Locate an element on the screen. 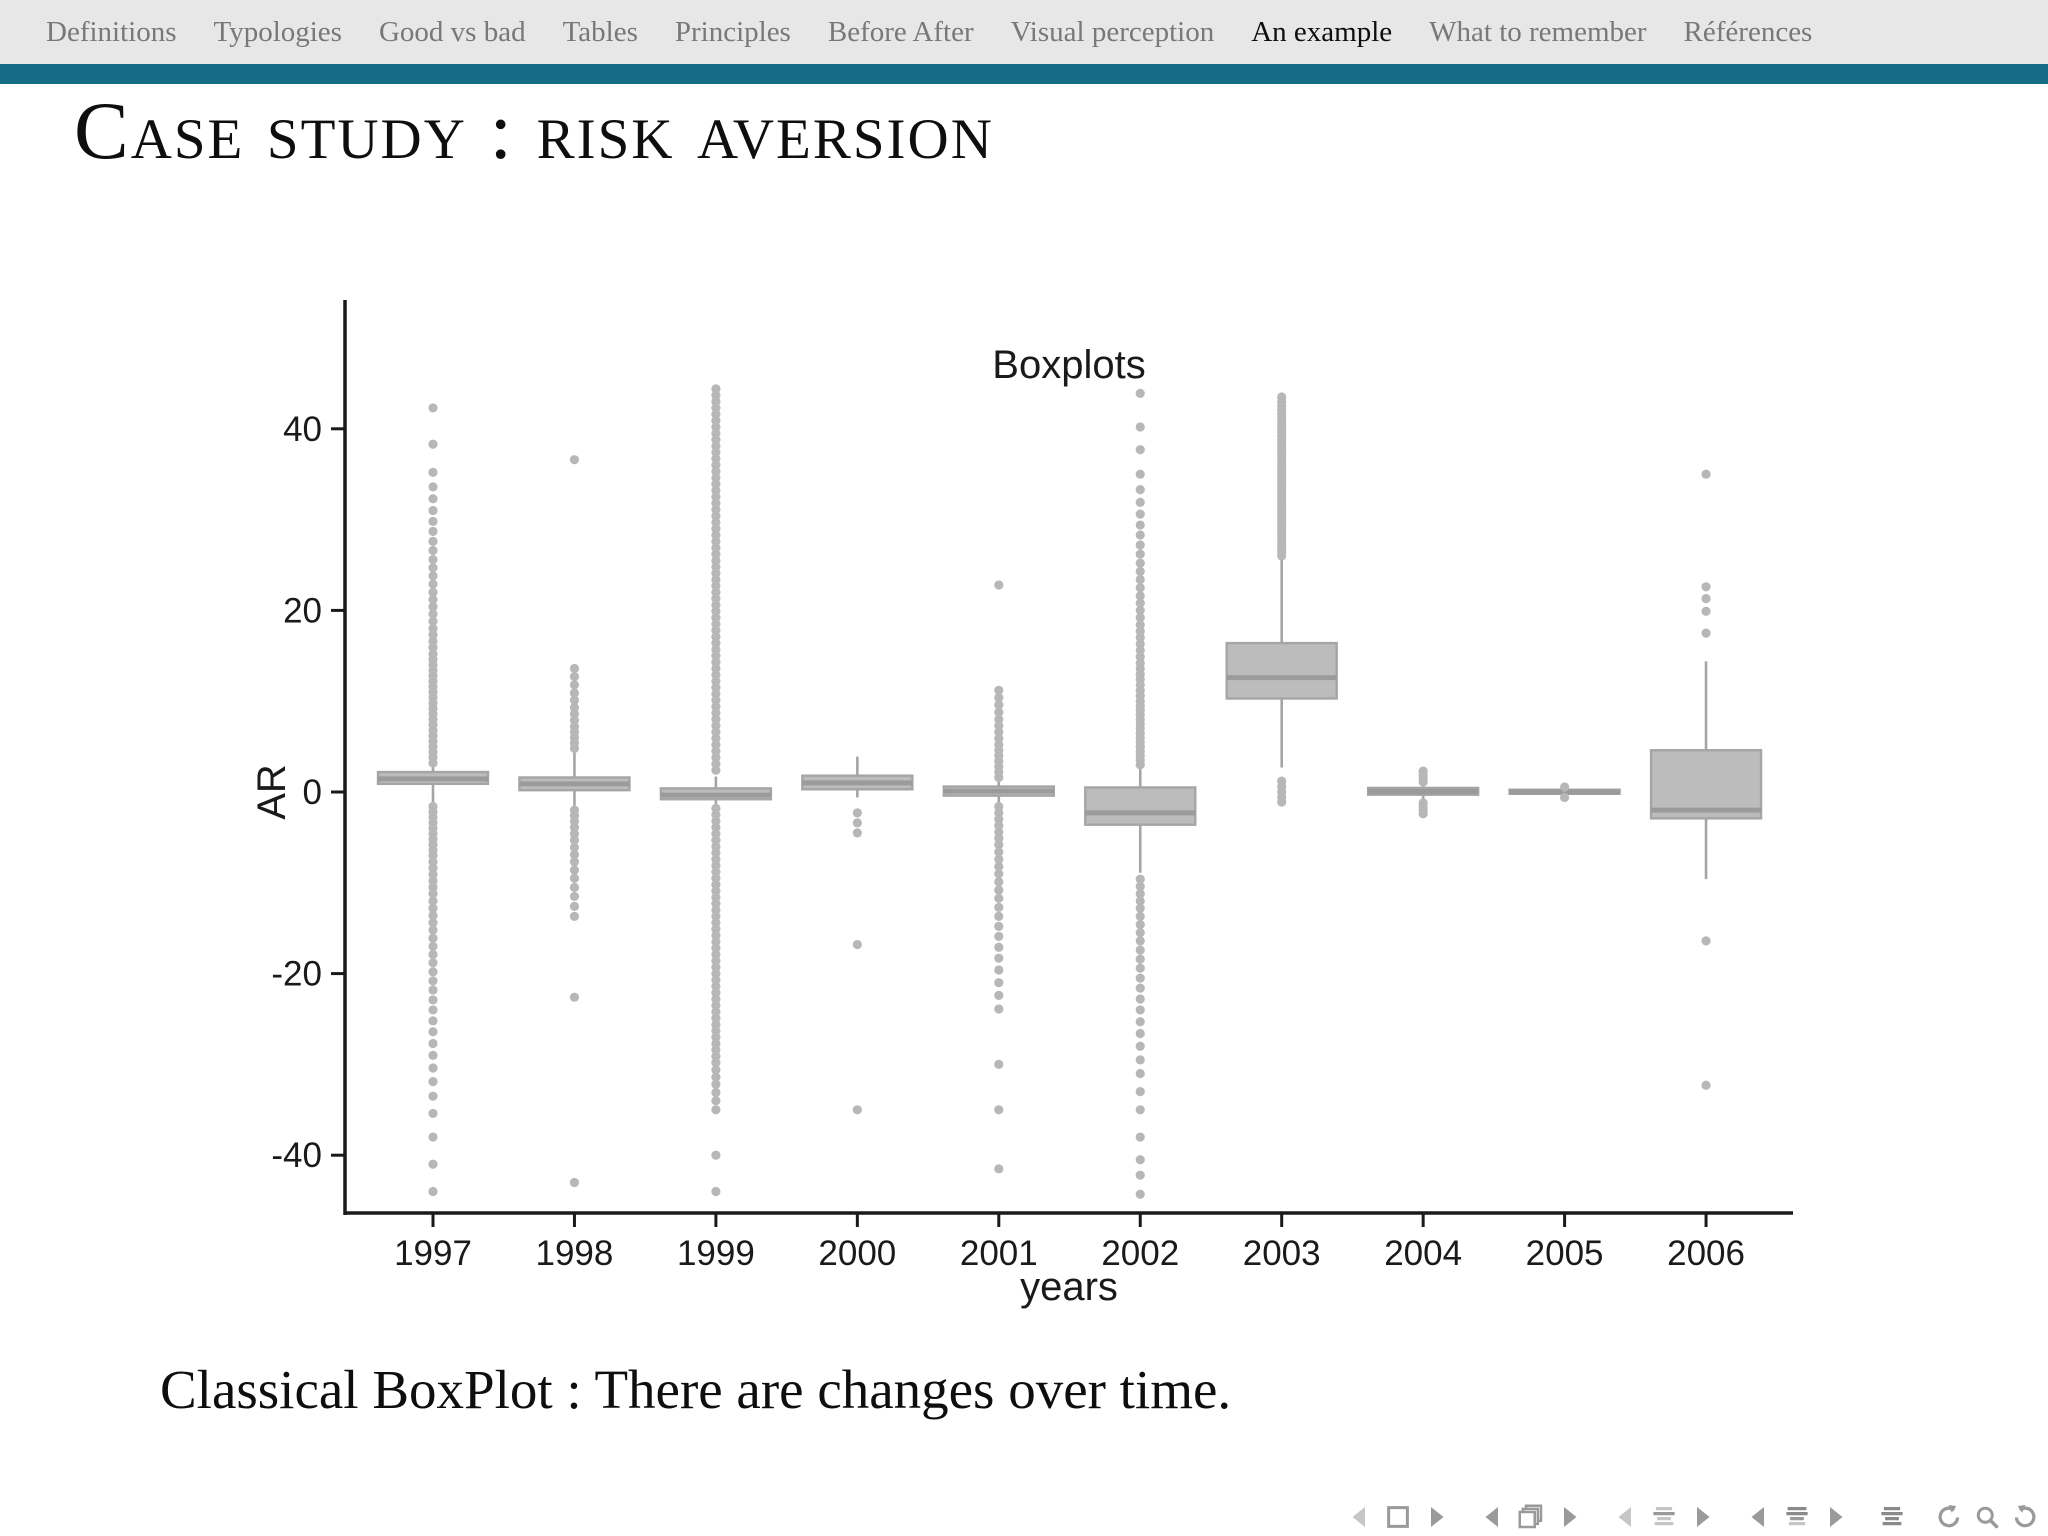  y-tick-label: -40 is located at coordinates (296, 1155).